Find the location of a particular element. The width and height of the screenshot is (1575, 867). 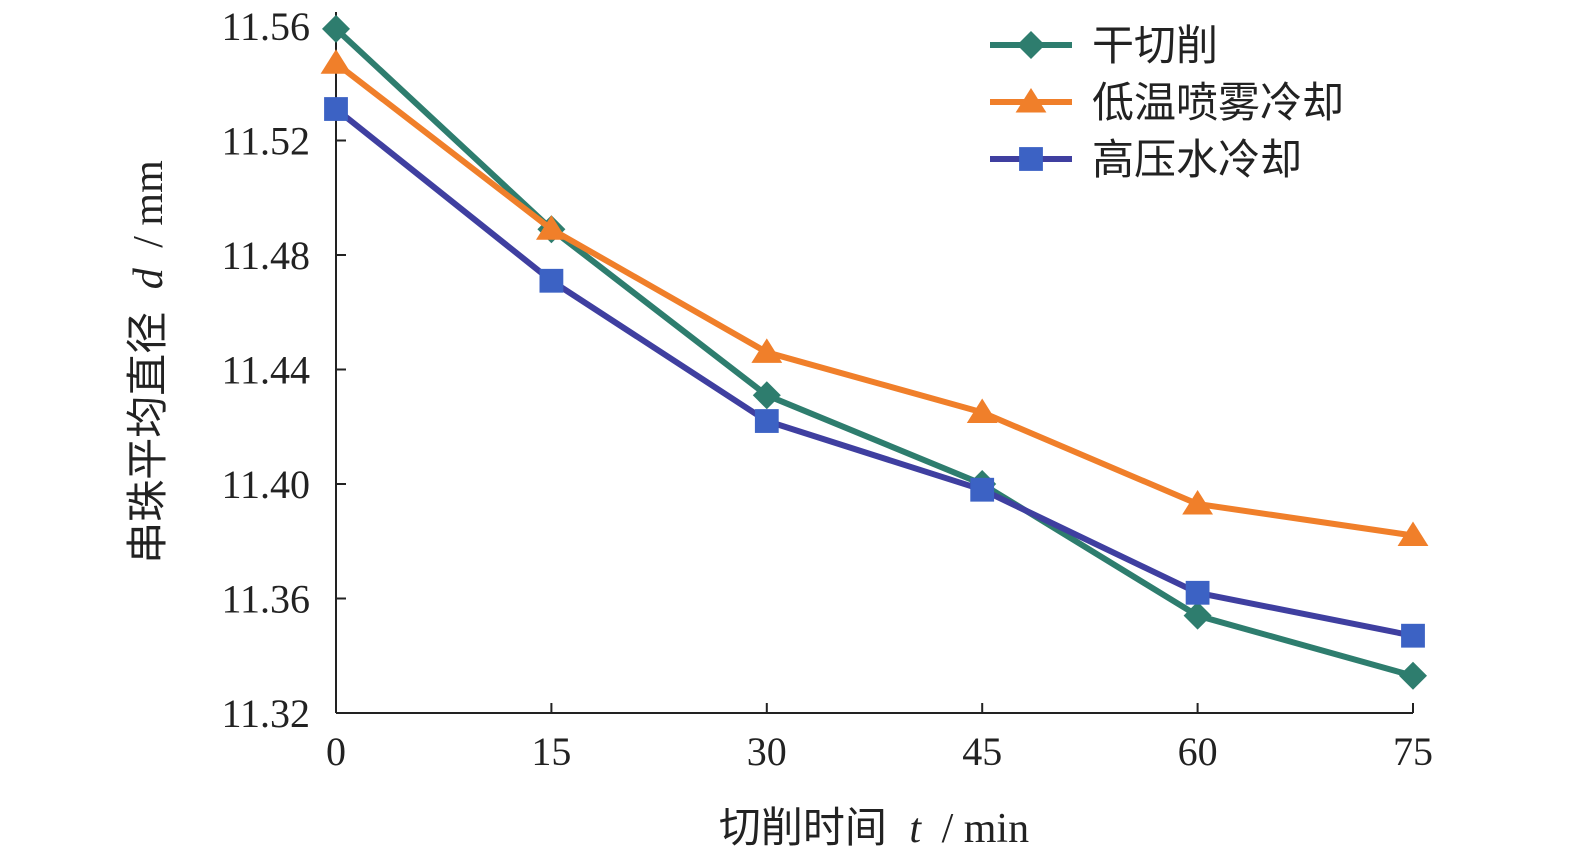

x-tick-label: 75 is located at coordinates (1413, 751).